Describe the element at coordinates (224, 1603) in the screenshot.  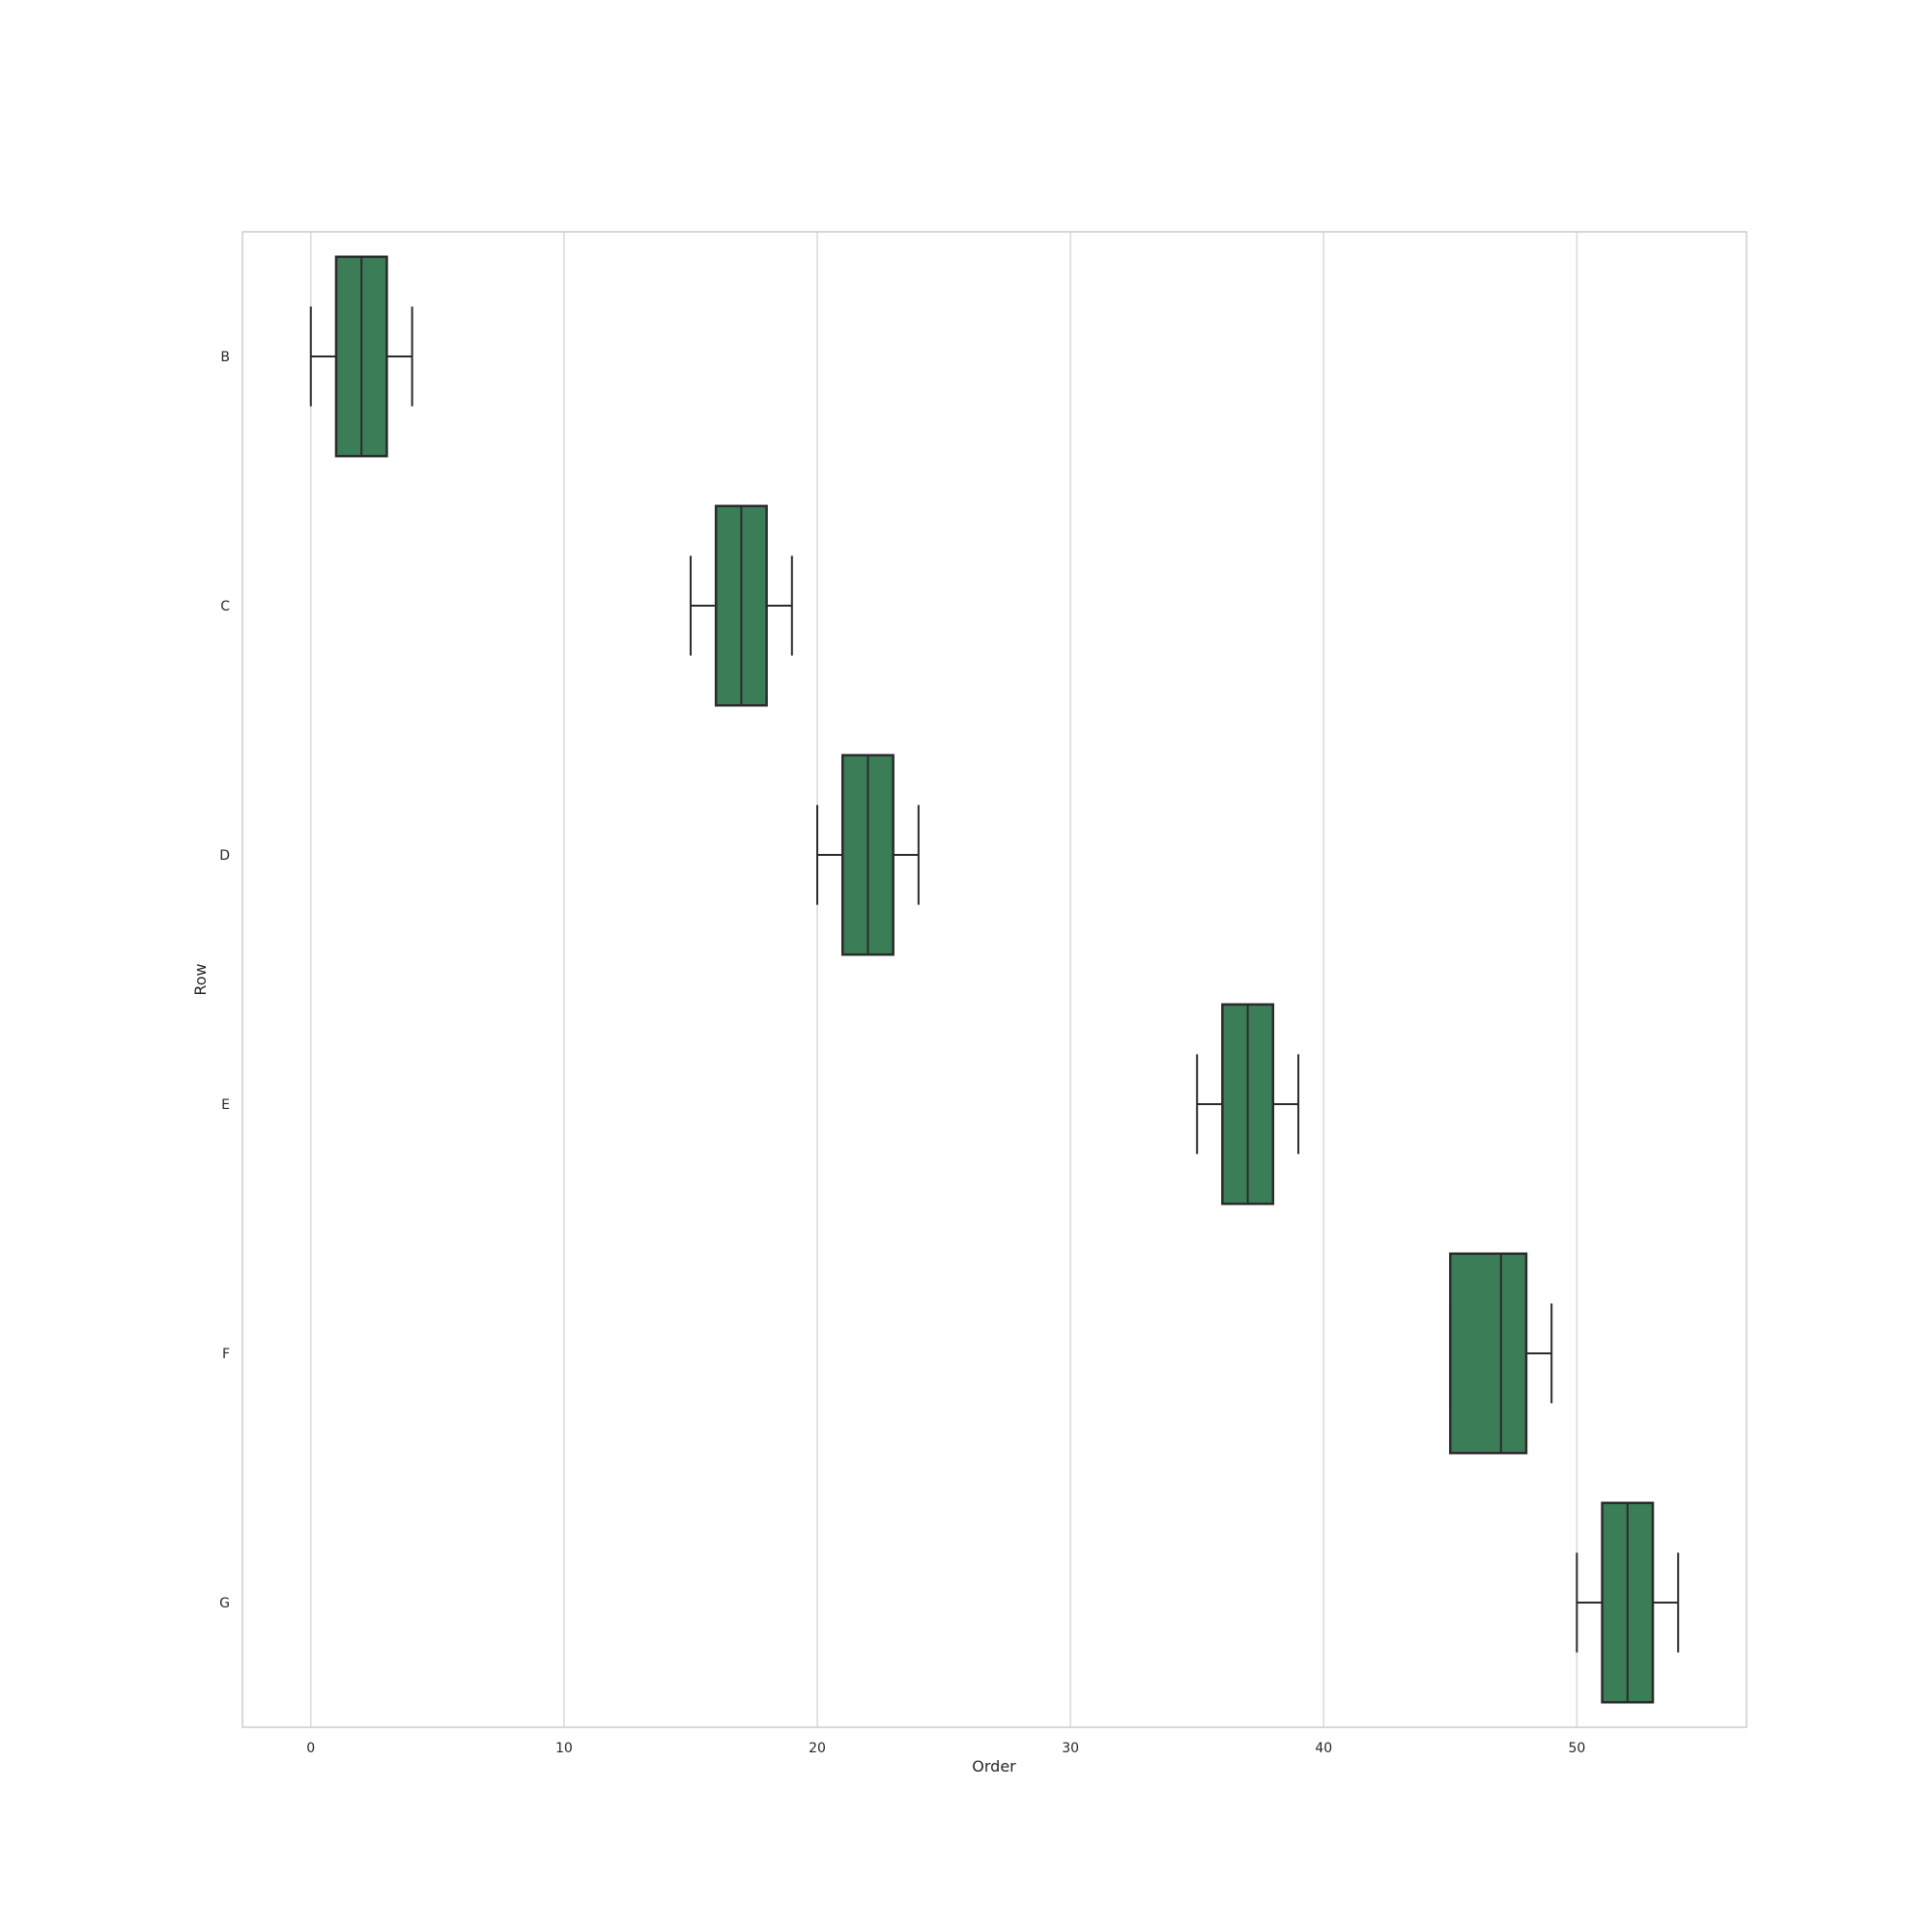
I see `y-tick-label: G` at that location.